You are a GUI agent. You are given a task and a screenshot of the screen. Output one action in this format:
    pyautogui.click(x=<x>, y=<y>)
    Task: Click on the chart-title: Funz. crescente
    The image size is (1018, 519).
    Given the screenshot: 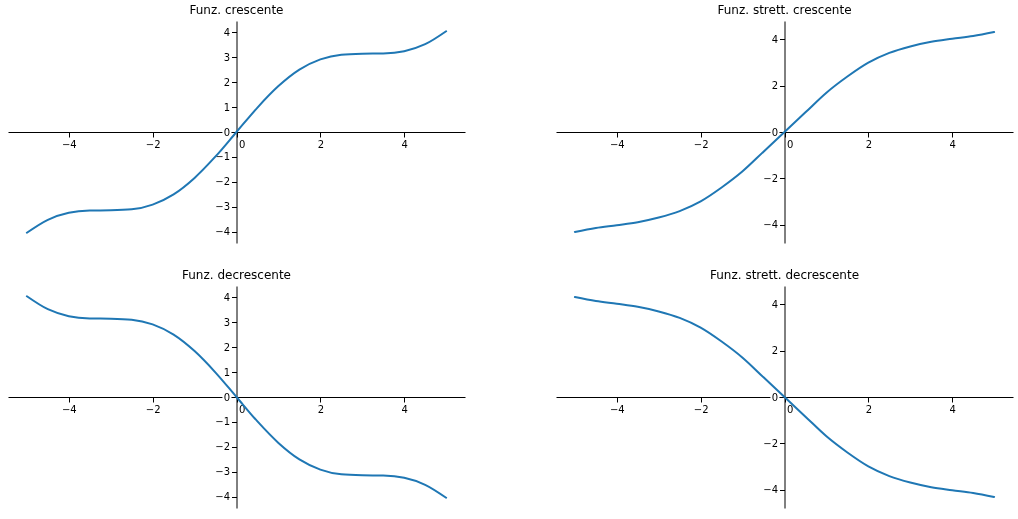 What is the action you would take?
    pyautogui.click(x=236, y=10)
    